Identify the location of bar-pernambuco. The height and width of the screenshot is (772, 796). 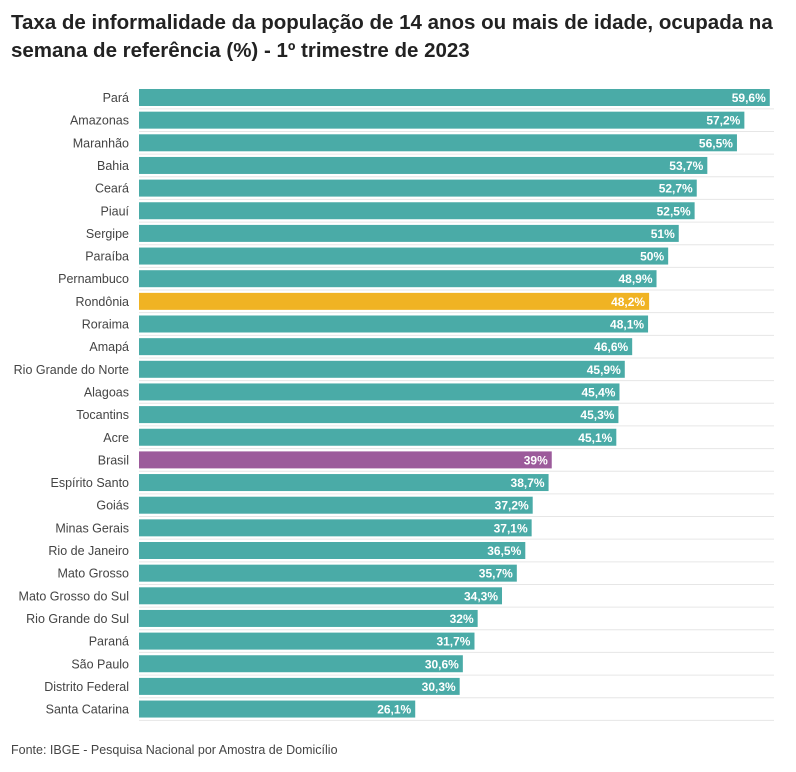
(398, 279).